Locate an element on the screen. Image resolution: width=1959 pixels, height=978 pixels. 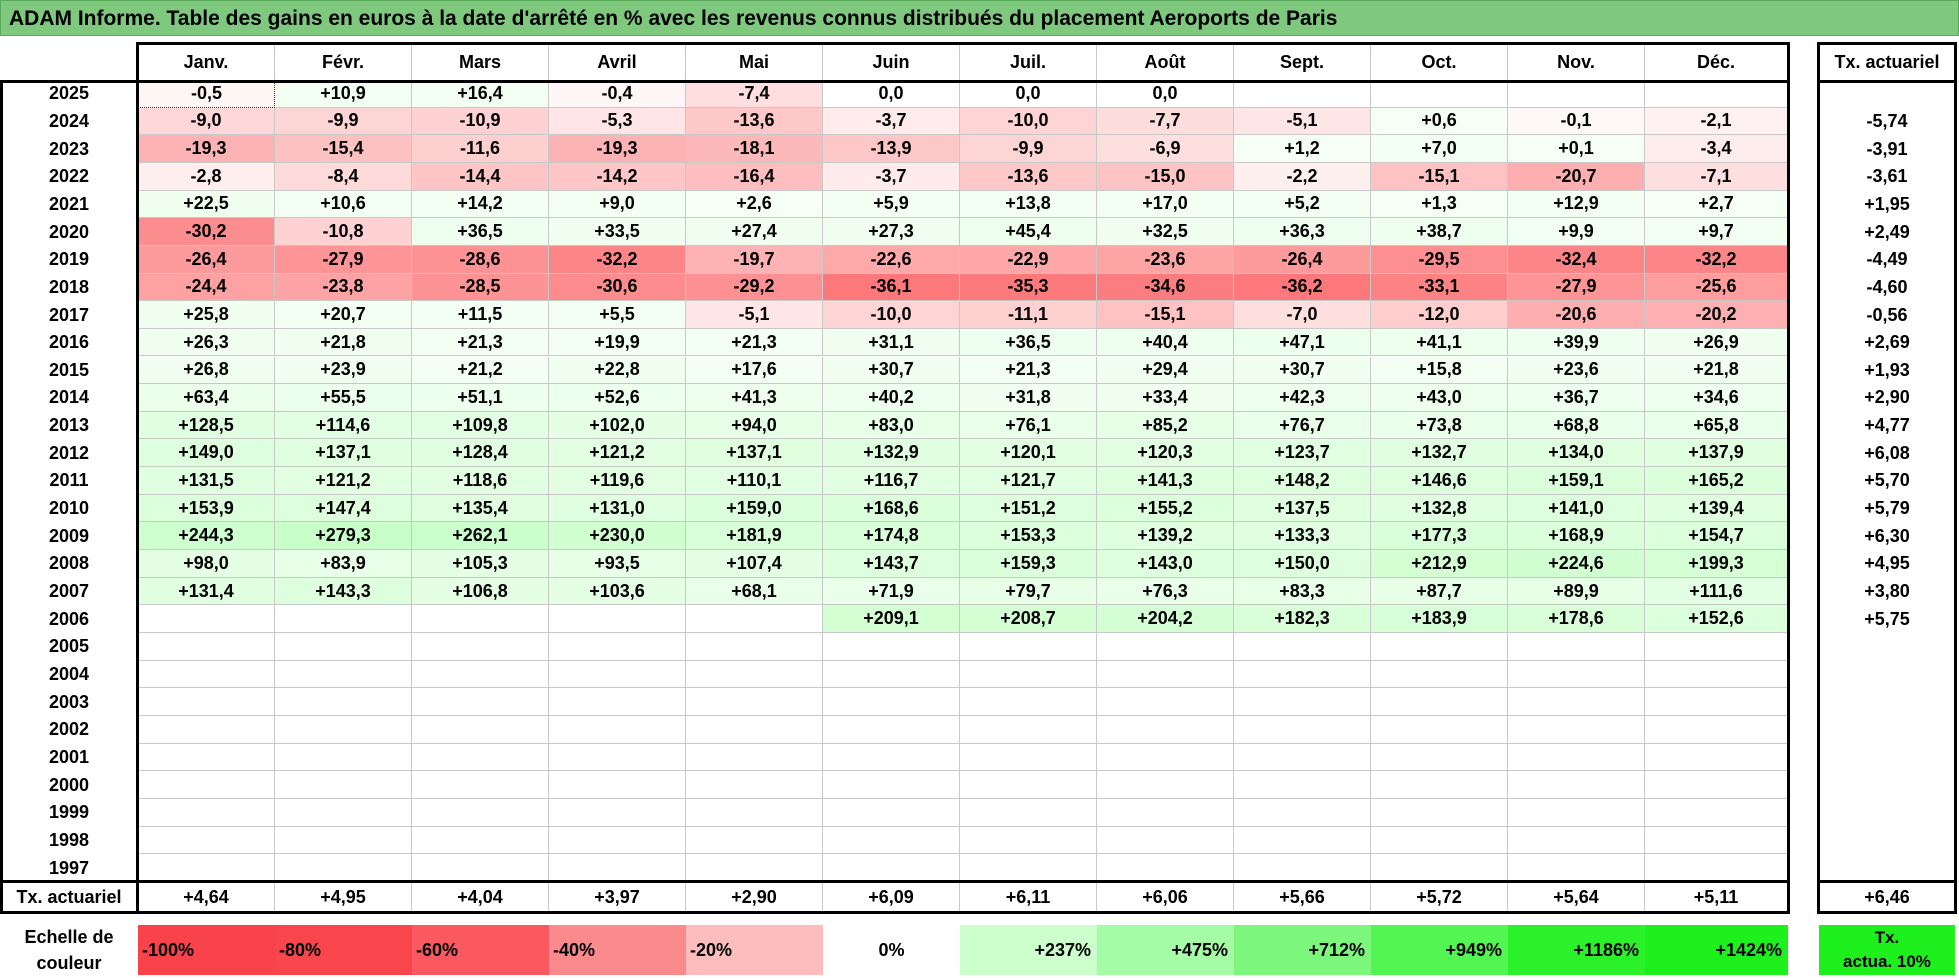
year-label: 2014 is located at coordinates (69, 397).